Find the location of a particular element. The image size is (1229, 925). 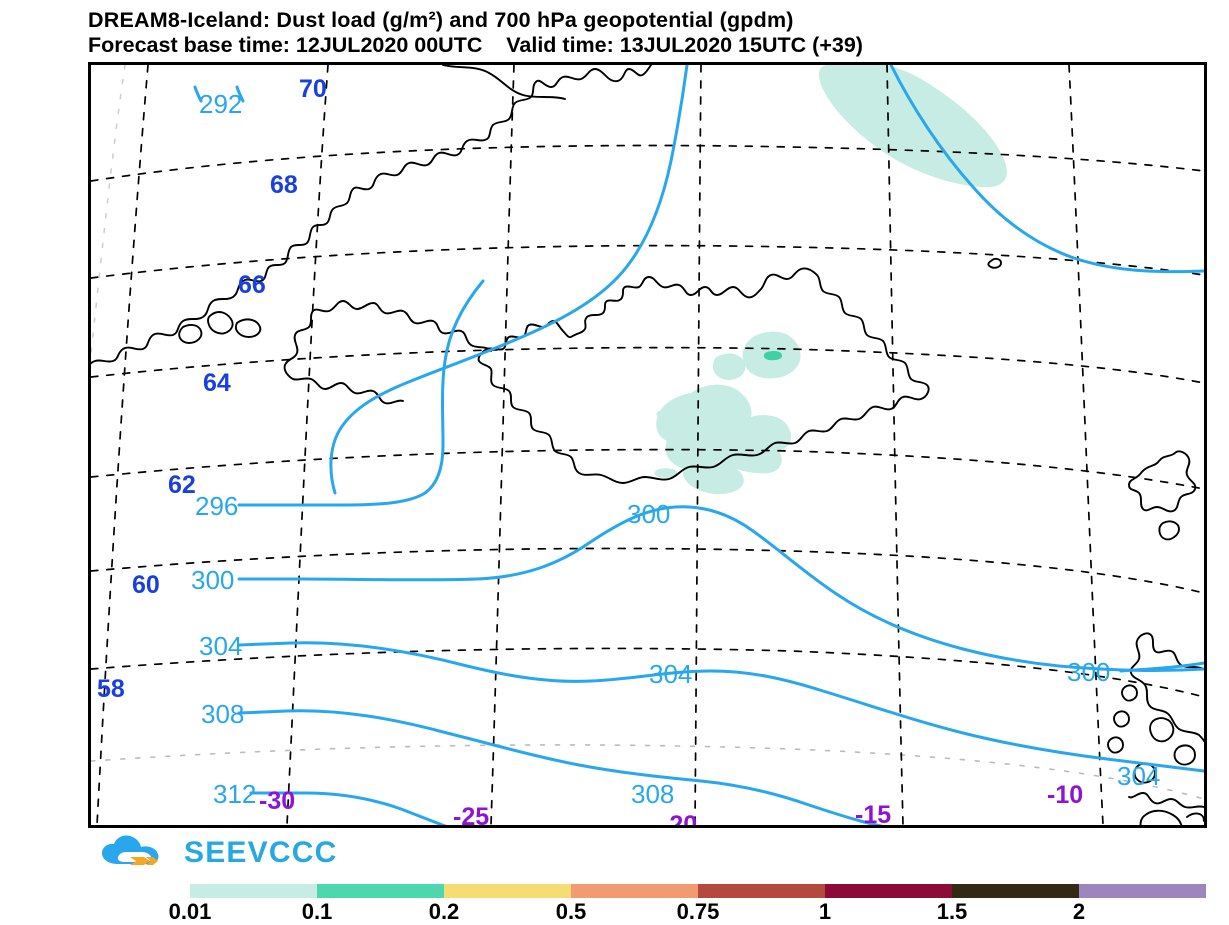

dust-plume-central-patch-a is located at coordinates (729, 366).